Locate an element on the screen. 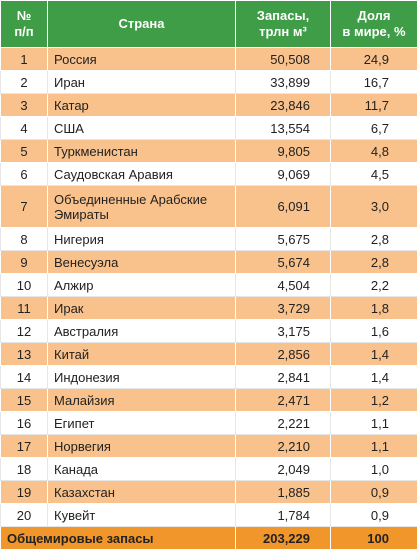 This screenshot has height=549, width=417. table-row: 12 Австралия 3,175 1,6 is located at coordinates (208, 331).